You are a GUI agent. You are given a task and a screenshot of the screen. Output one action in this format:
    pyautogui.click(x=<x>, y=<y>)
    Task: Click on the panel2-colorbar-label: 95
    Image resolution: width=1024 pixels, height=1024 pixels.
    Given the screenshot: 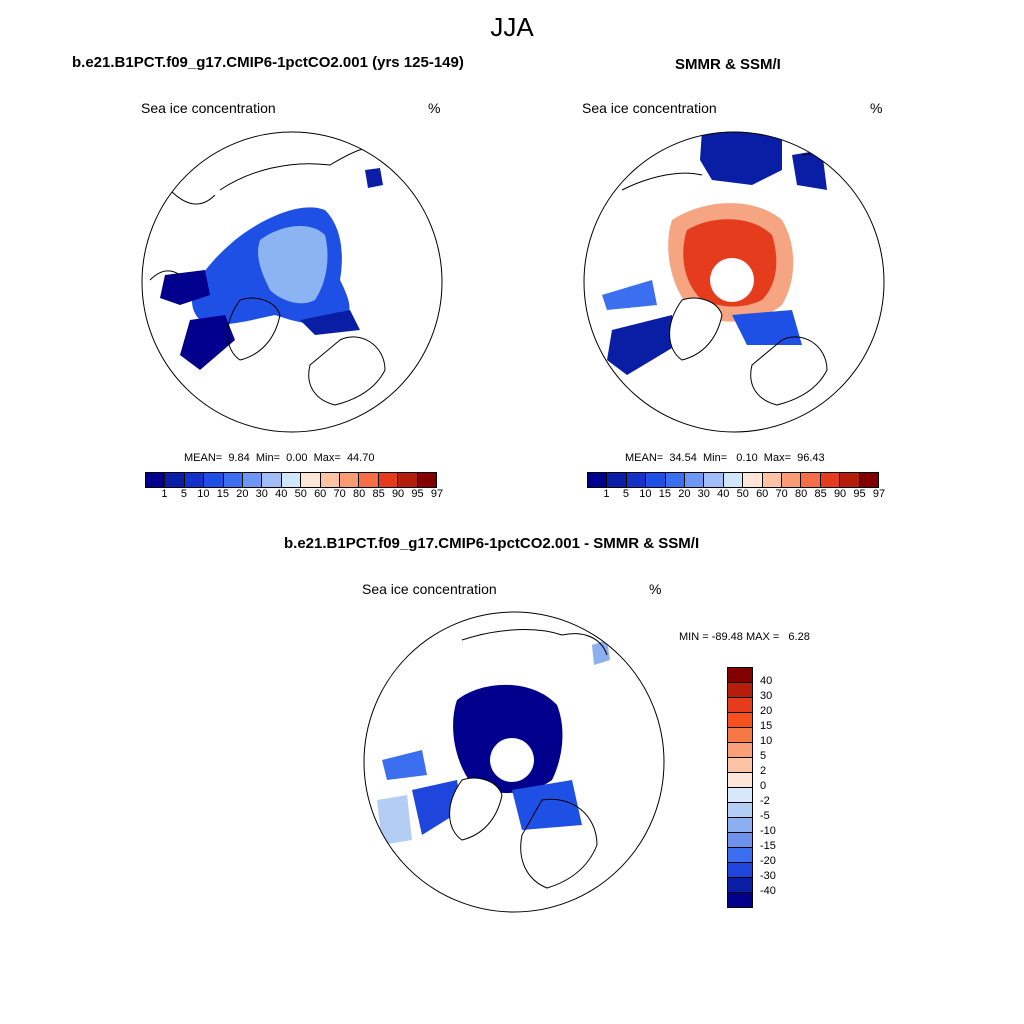 What is the action you would take?
    pyautogui.click(x=859, y=494)
    